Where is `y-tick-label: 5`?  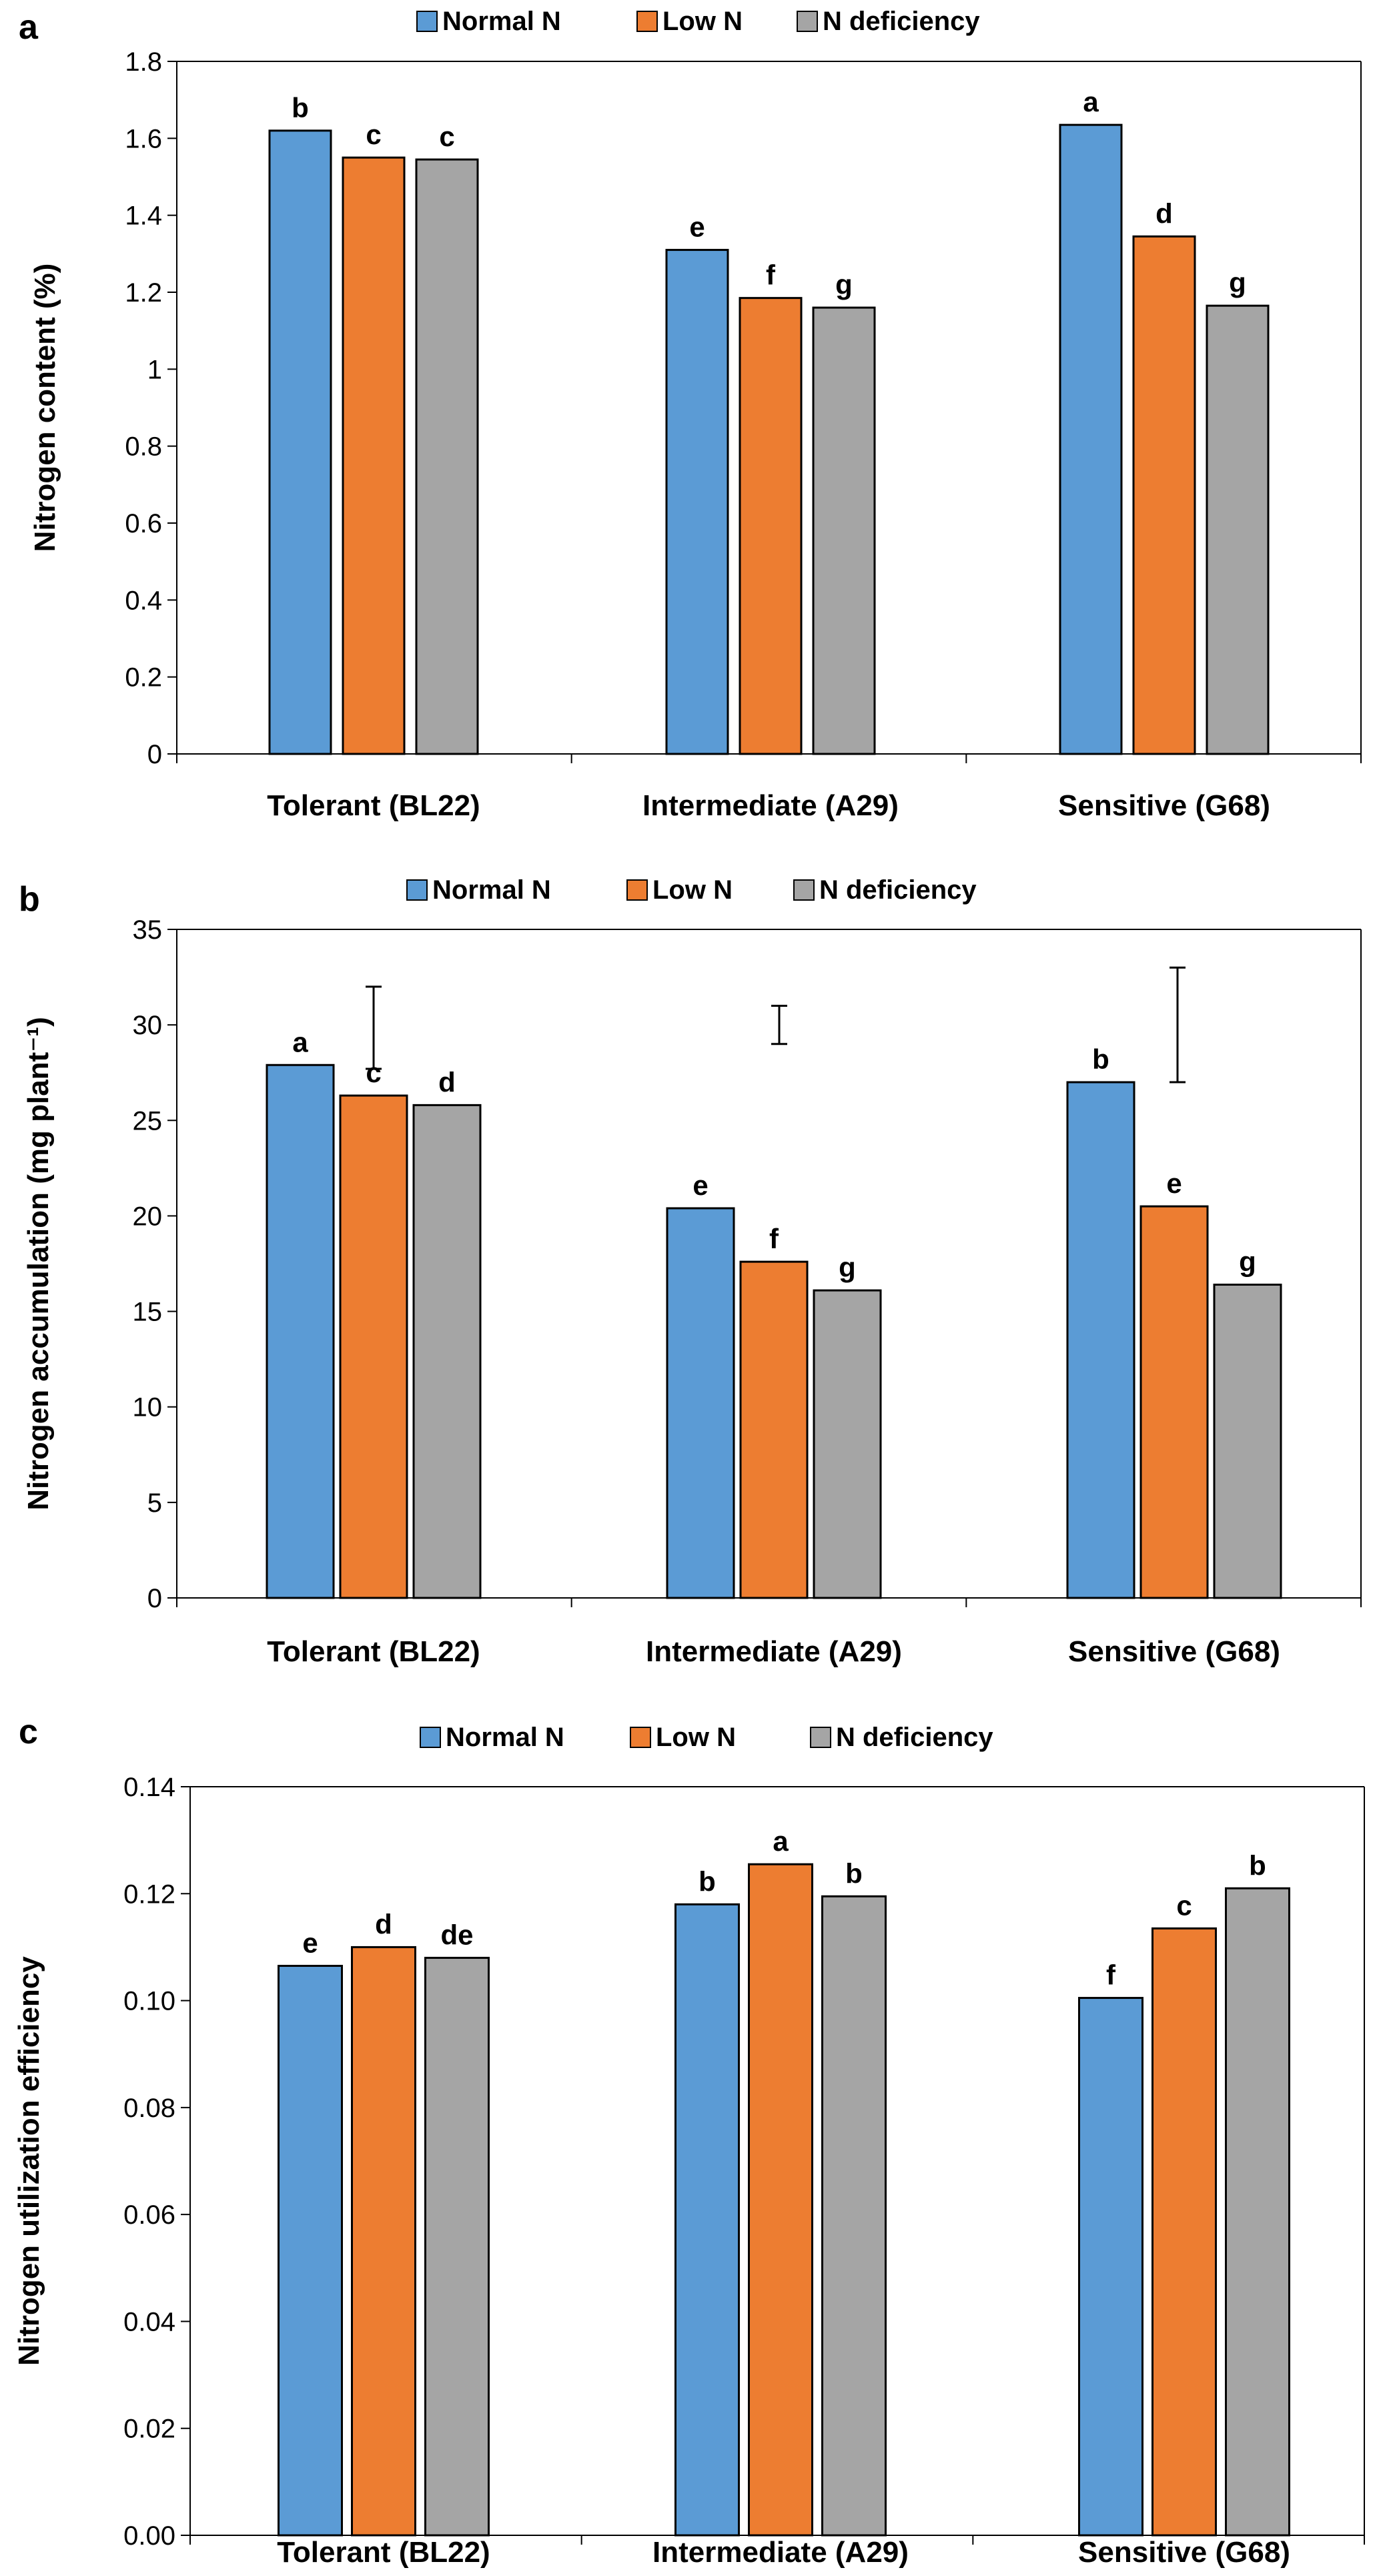
y-tick-label: 5 is located at coordinates (154, 1503).